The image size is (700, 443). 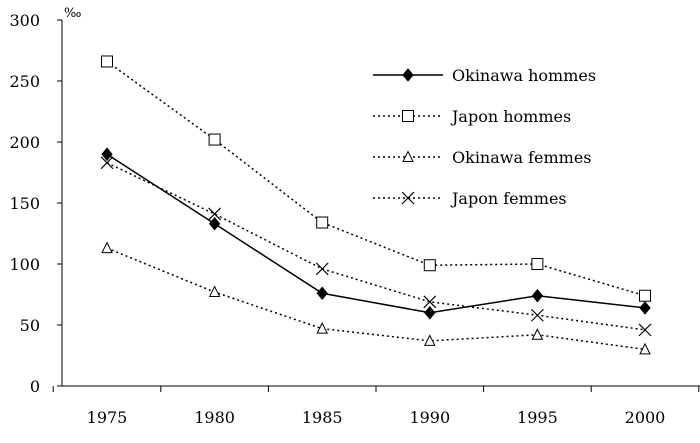 What do you see at coordinates (322, 417) in the screenshot?
I see `x-tick-label: 1985` at bounding box center [322, 417].